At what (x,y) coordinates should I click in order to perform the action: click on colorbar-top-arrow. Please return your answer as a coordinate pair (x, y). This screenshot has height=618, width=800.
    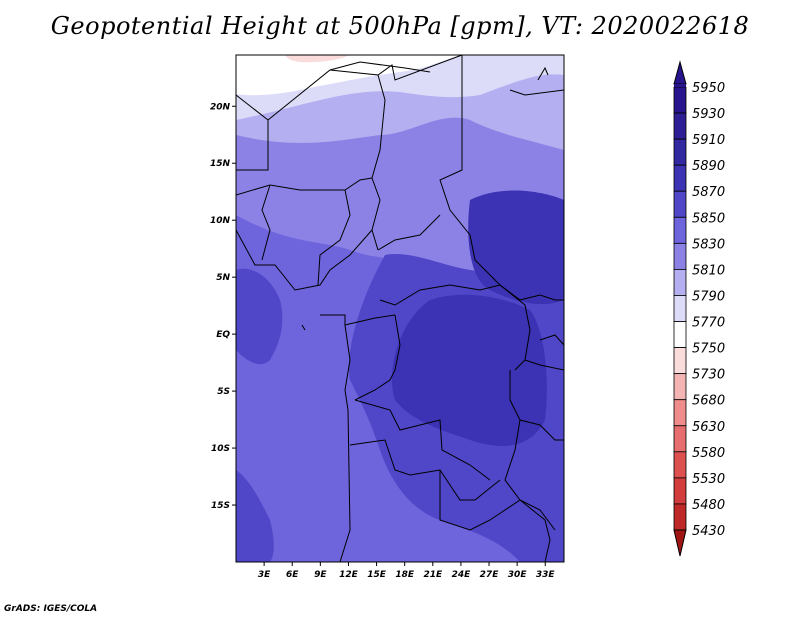
    Looking at the image, I should click on (680, 72).